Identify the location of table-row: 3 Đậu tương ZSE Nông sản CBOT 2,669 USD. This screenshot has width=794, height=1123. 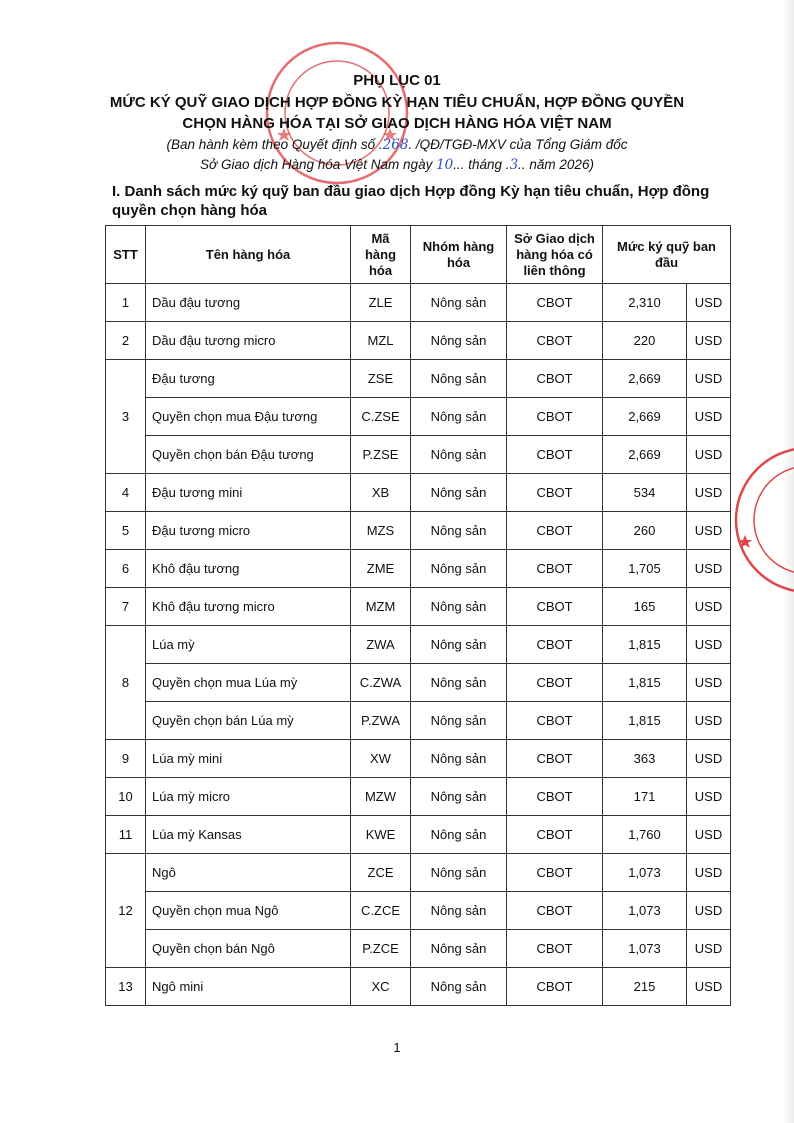
(418, 416).